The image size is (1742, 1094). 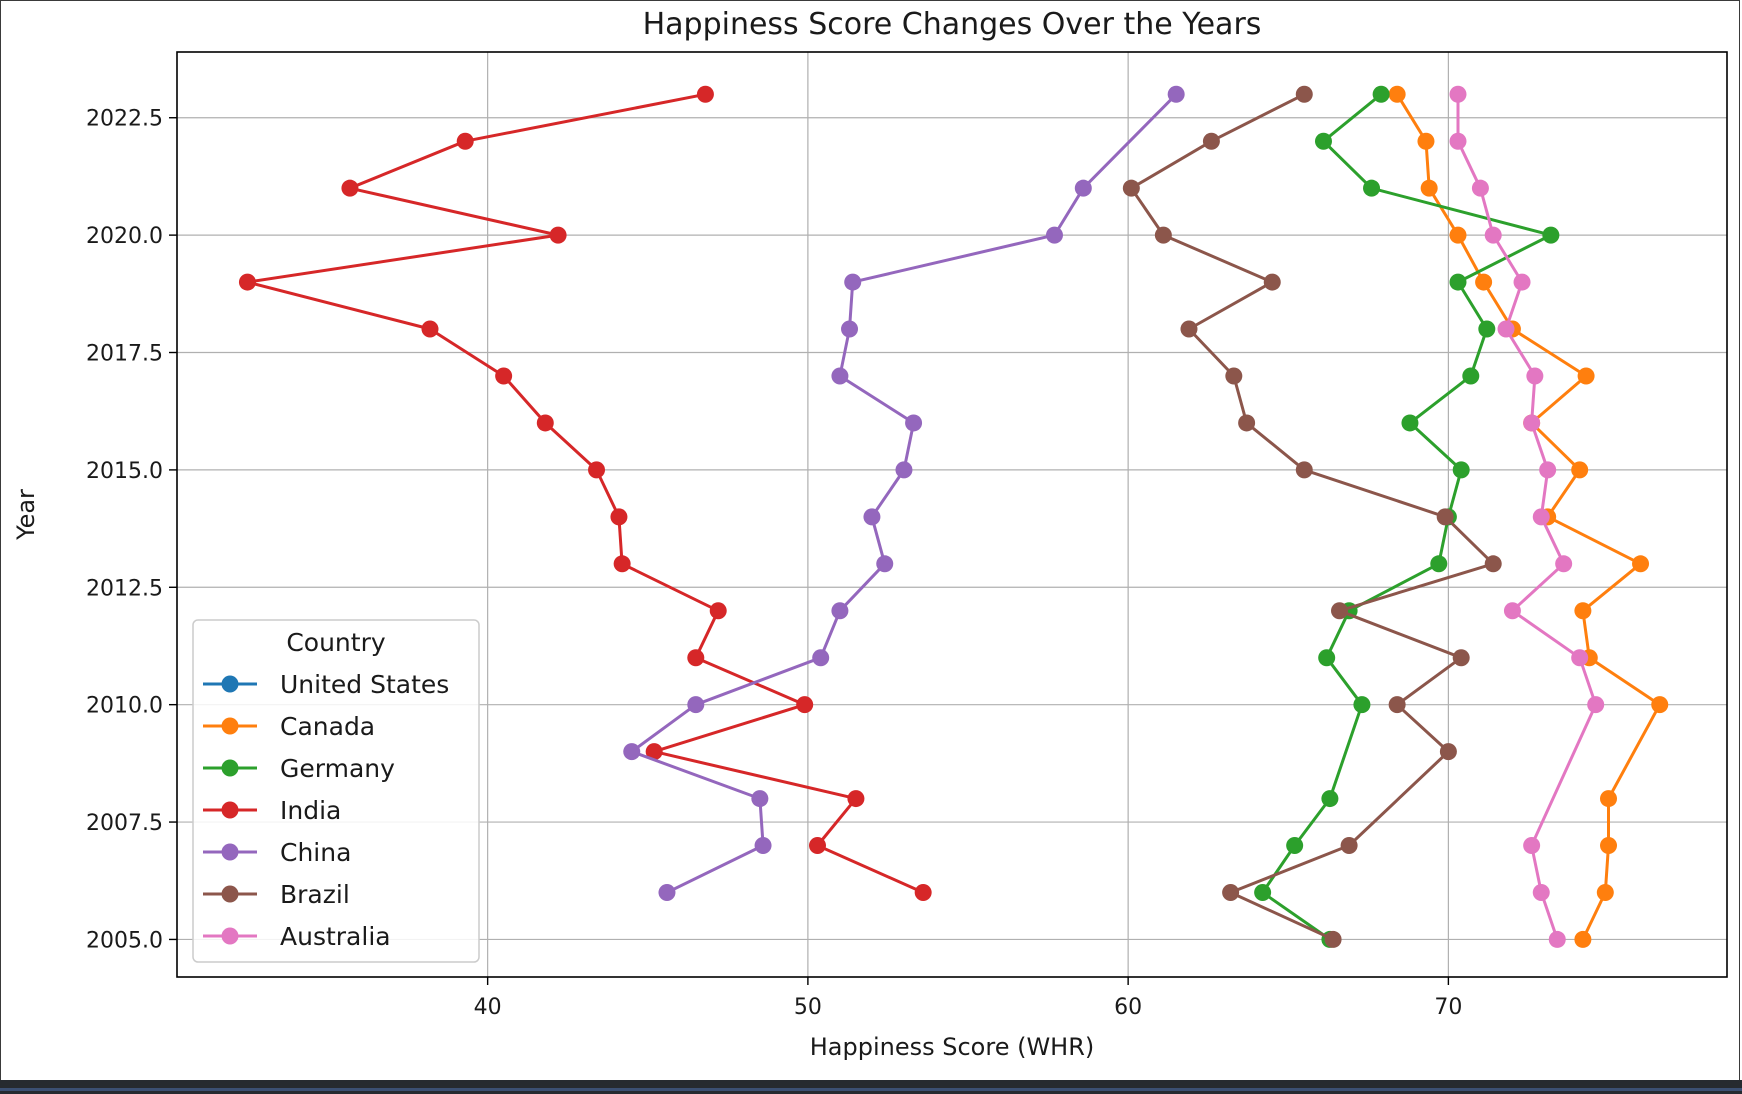 I want to click on y-axis-title: Year, so click(x=26, y=515).